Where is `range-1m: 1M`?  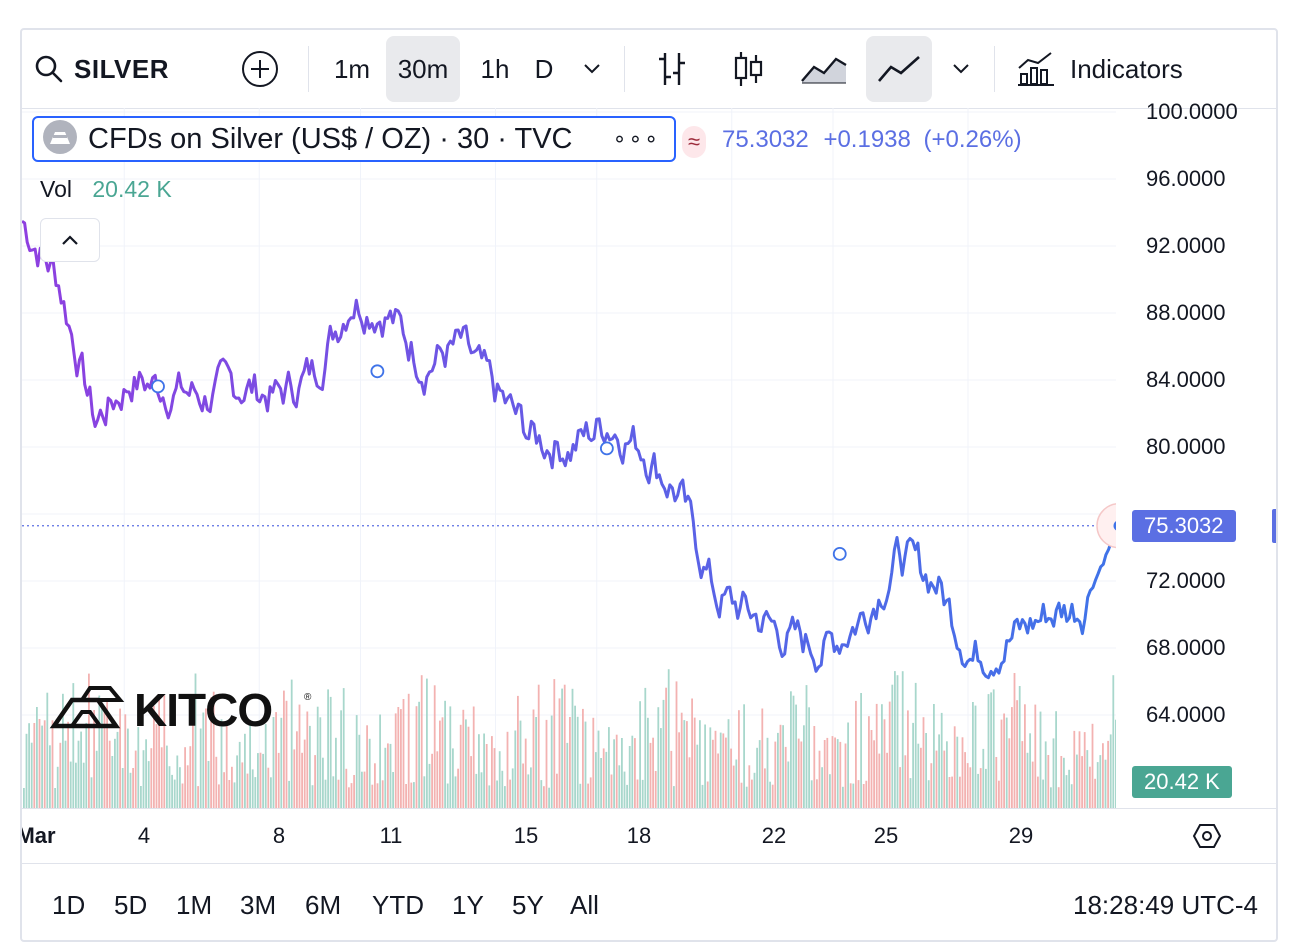 range-1m: 1M is located at coordinates (194, 905).